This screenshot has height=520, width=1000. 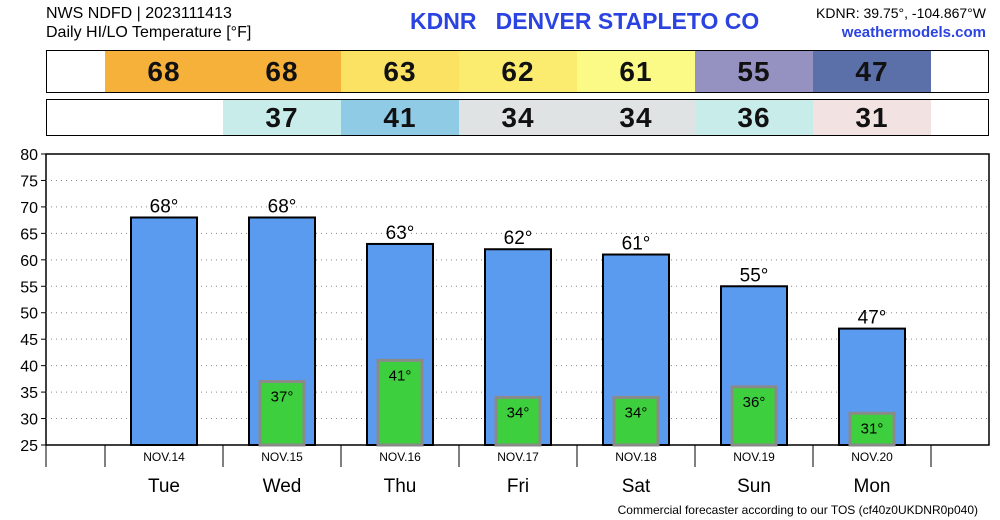 I want to click on high-temp-cell: 55, so click(x=754, y=71).